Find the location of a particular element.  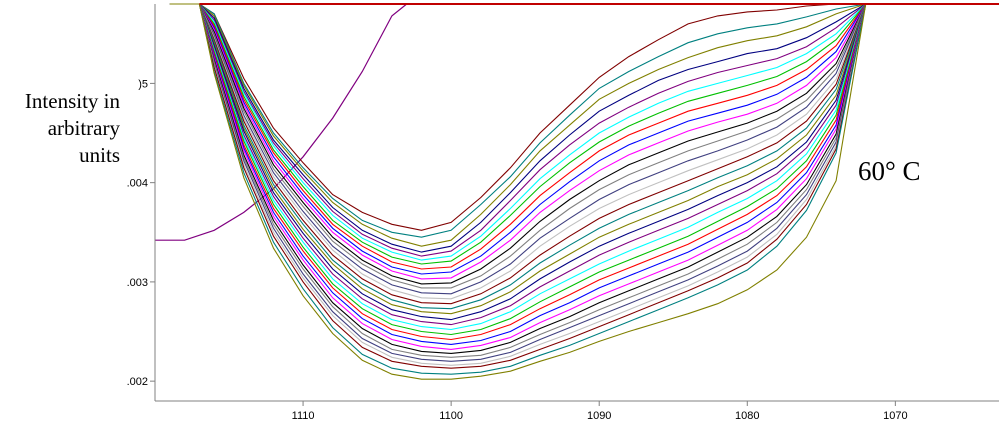

temperature-annotation: 60° C is located at coordinates (889, 171).